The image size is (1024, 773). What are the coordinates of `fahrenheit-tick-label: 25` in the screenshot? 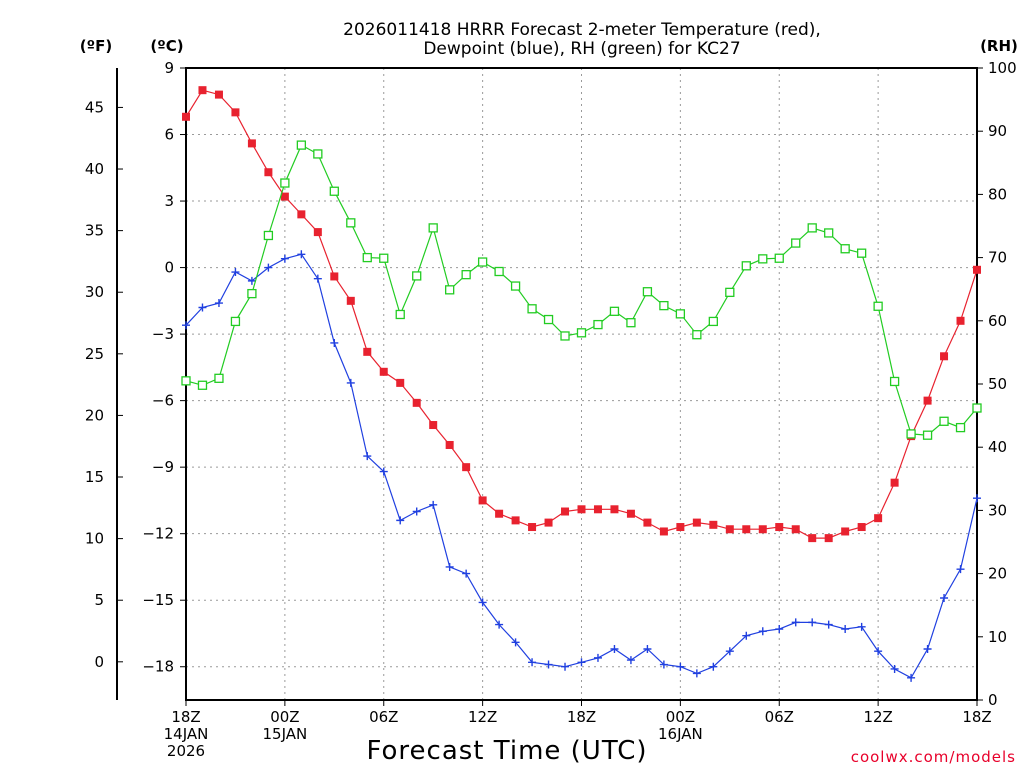 It's located at (94, 354).